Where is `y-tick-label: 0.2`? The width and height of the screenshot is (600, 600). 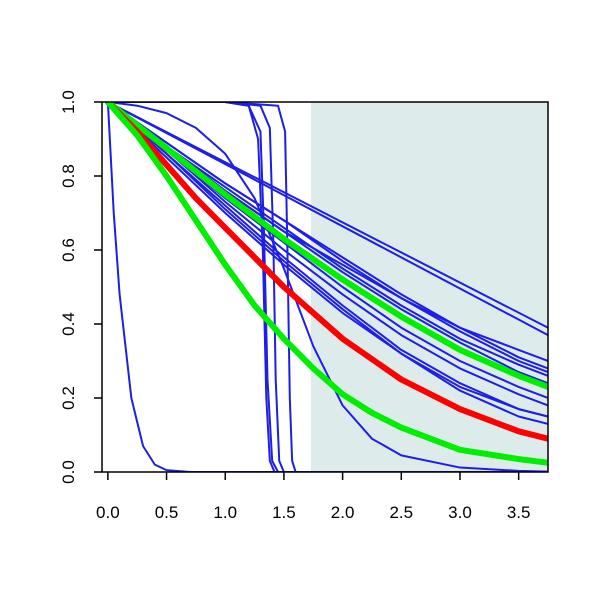 y-tick-label: 0.2 is located at coordinates (68, 398).